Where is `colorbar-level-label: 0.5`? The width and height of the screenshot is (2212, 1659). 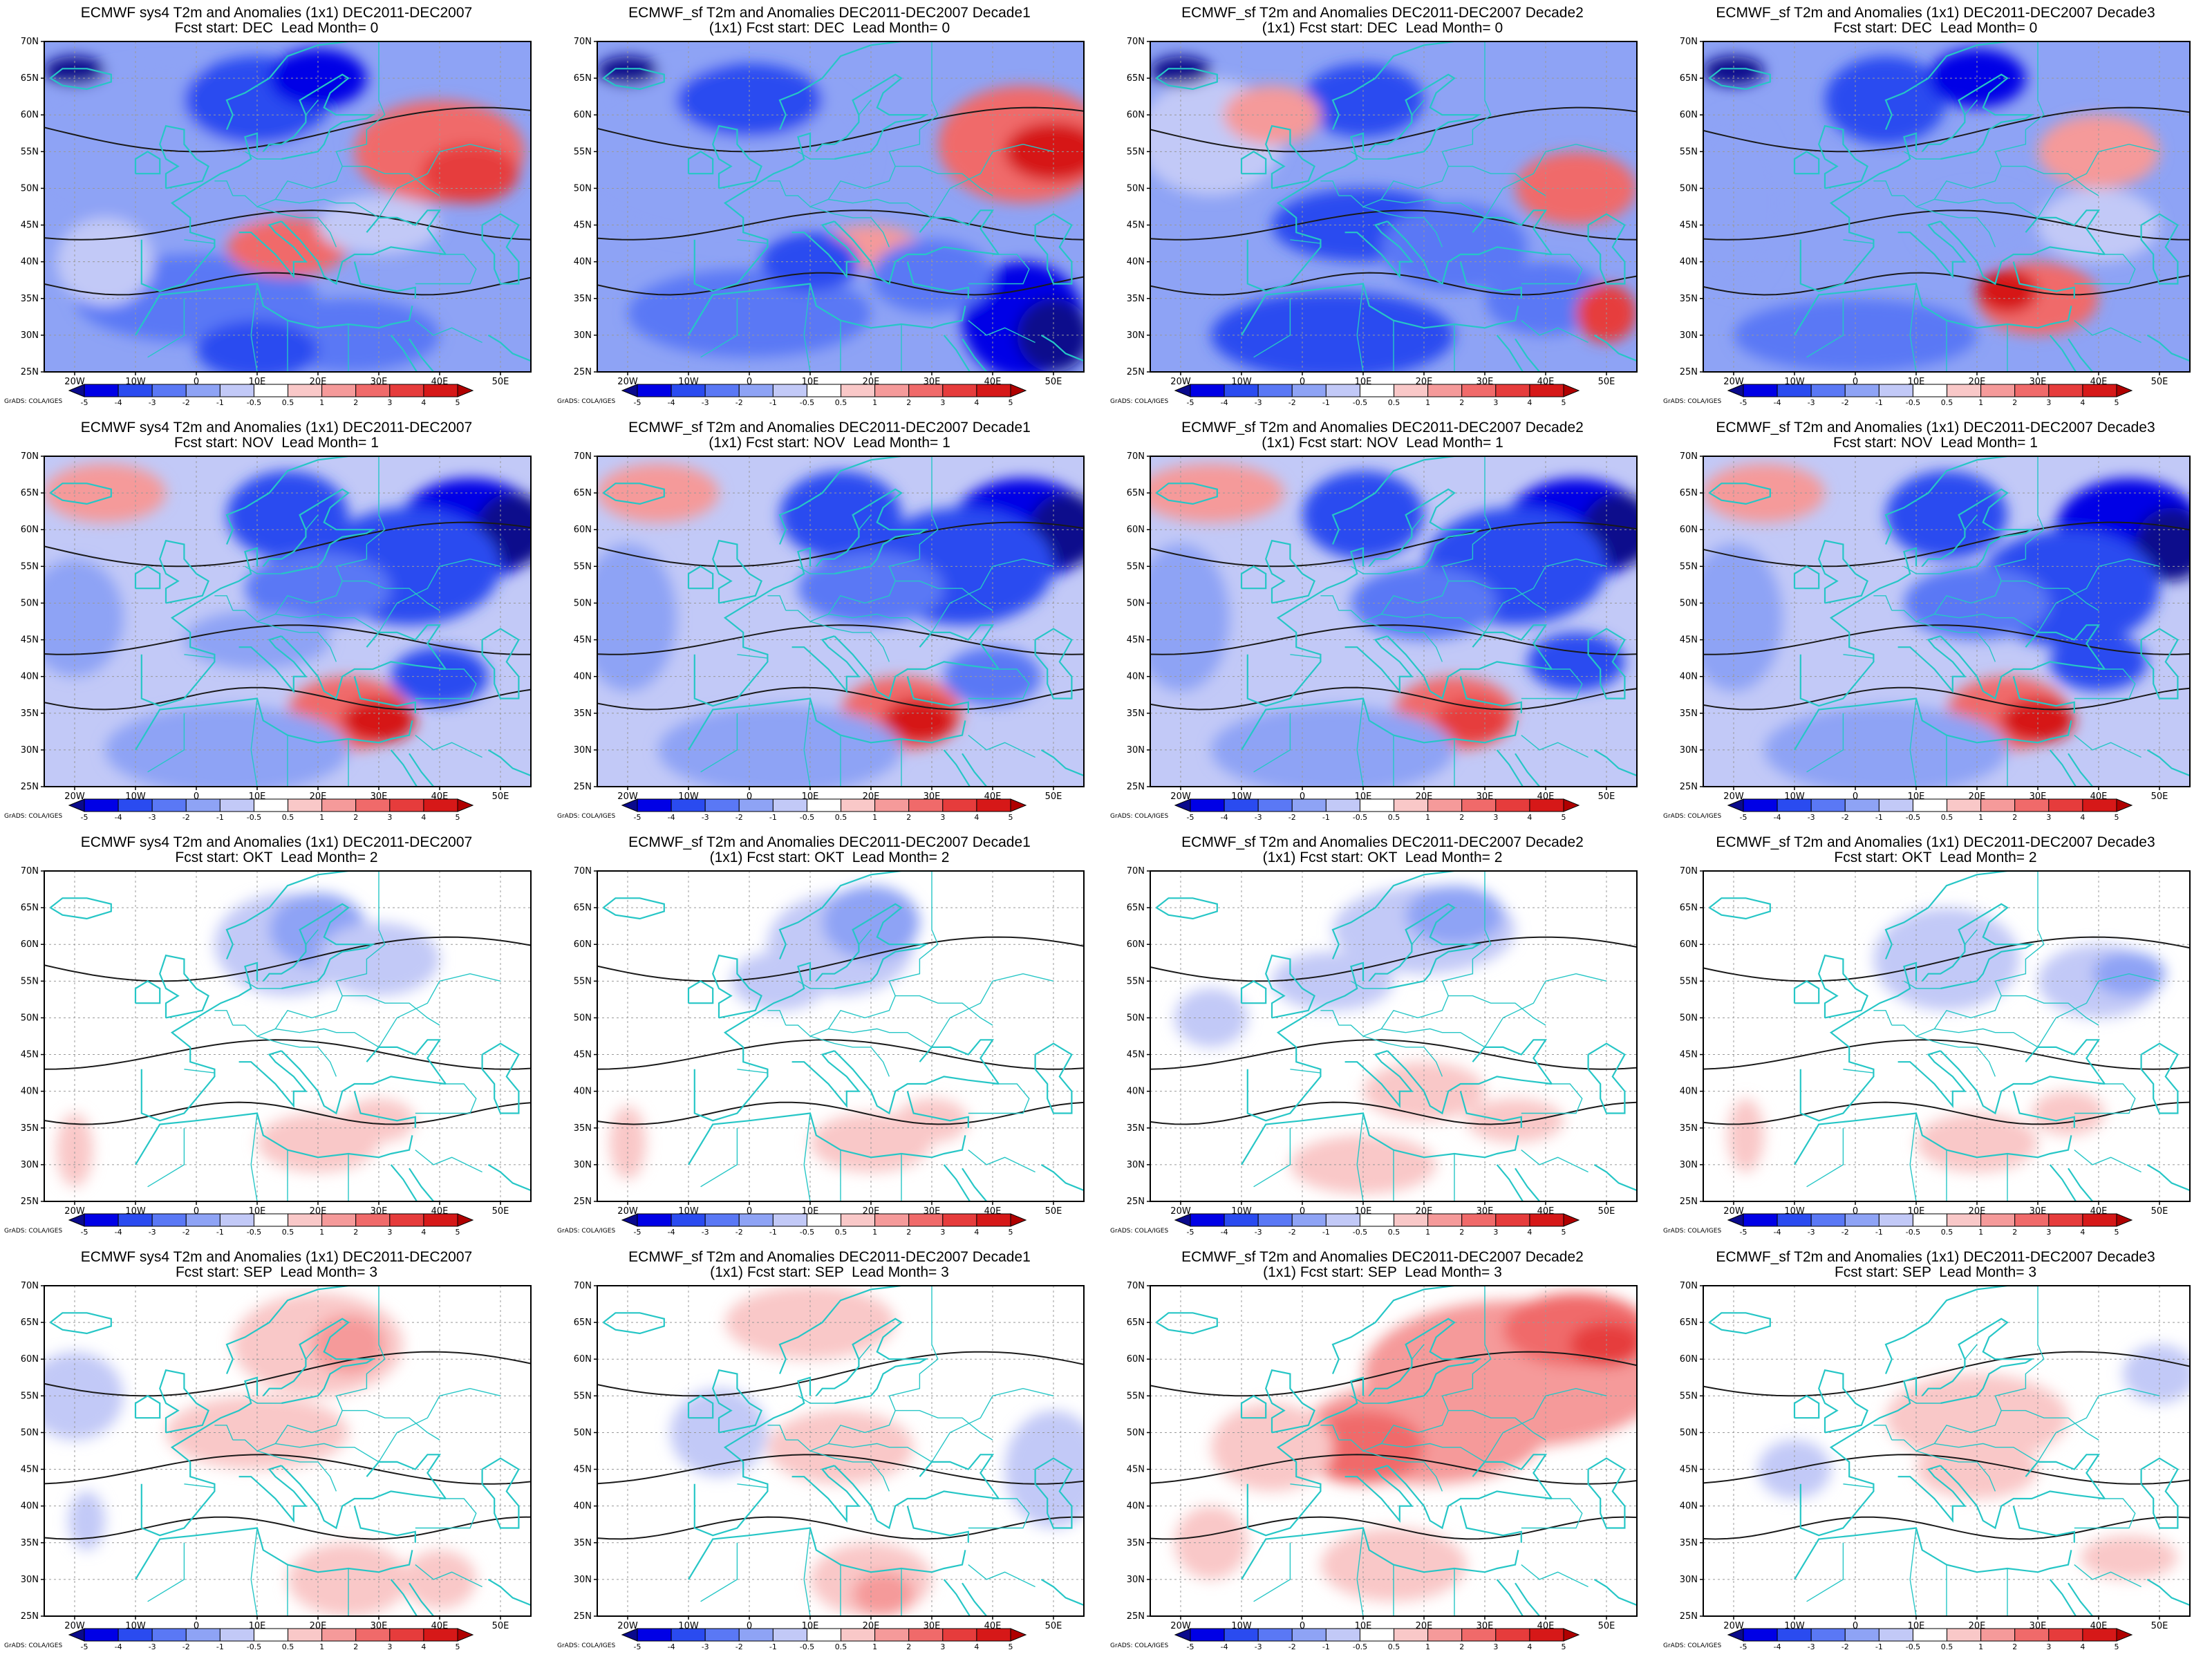
colorbar-level-label: 0.5 is located at coordinates (1947, 402).